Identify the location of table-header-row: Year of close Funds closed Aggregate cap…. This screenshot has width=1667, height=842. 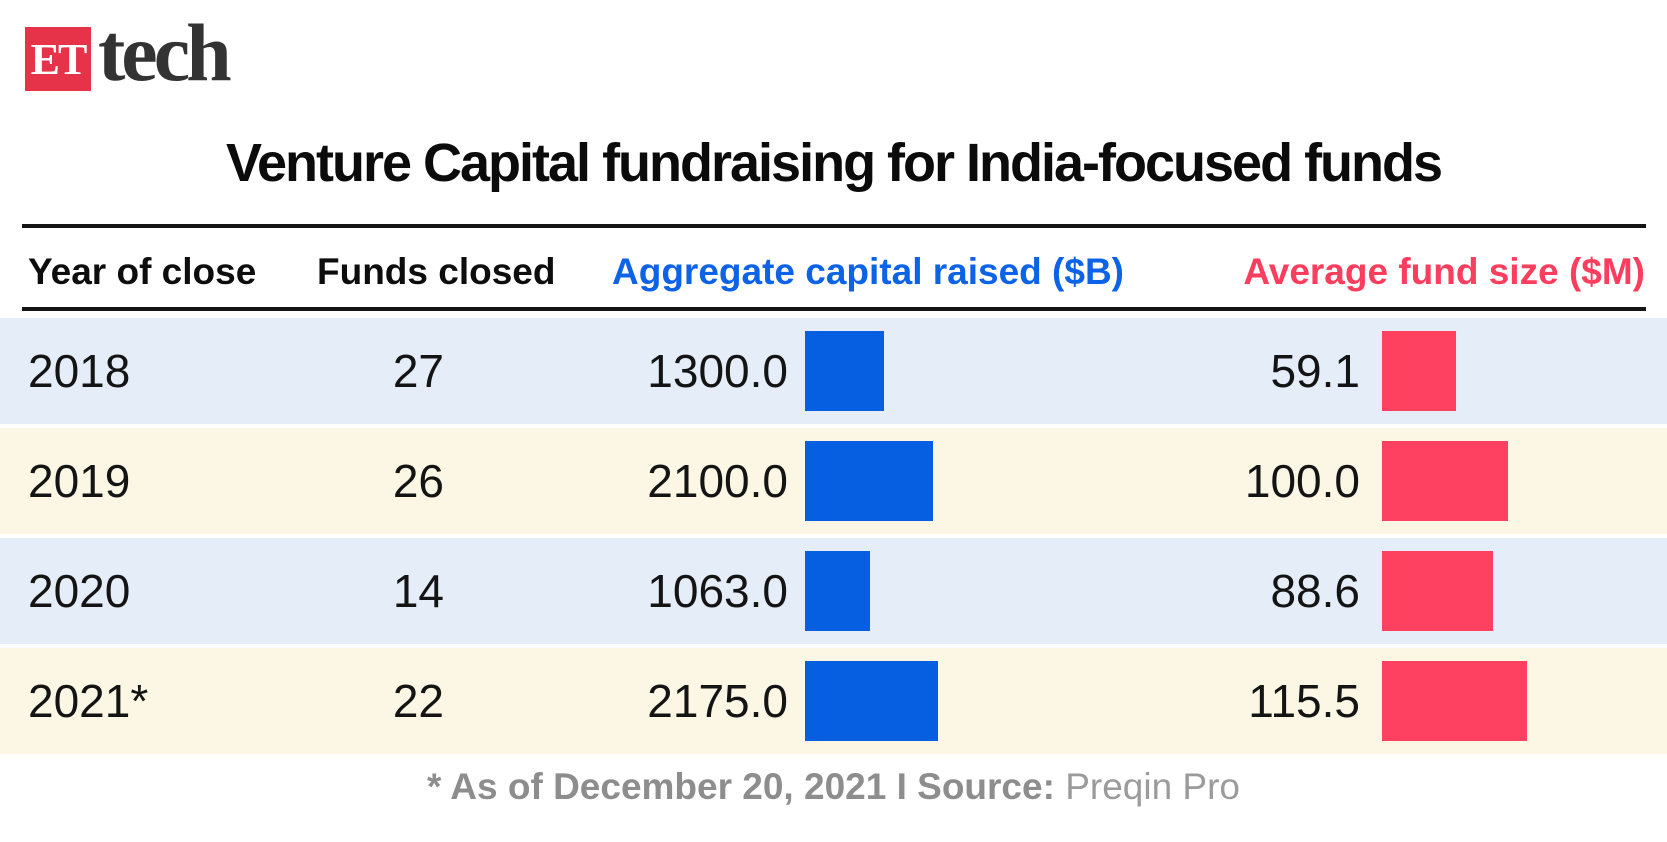
(833, 272).